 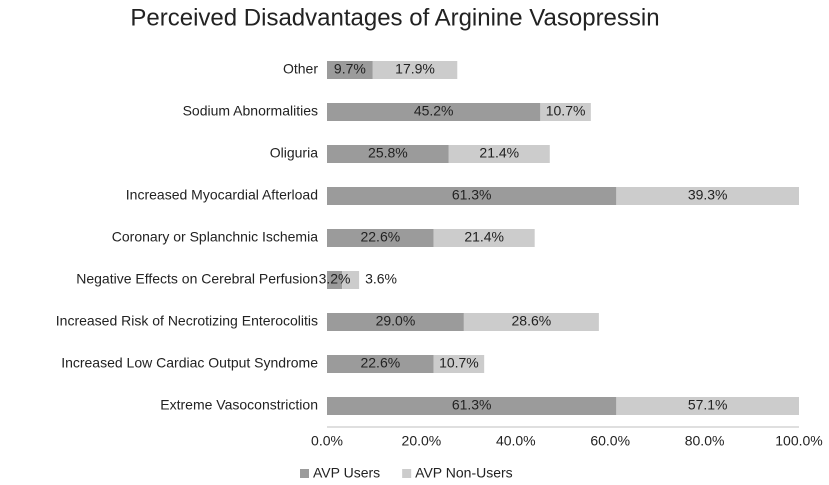 I want to click on category-label: Extreme Vasoconstriction, so click(x=239, y=405).